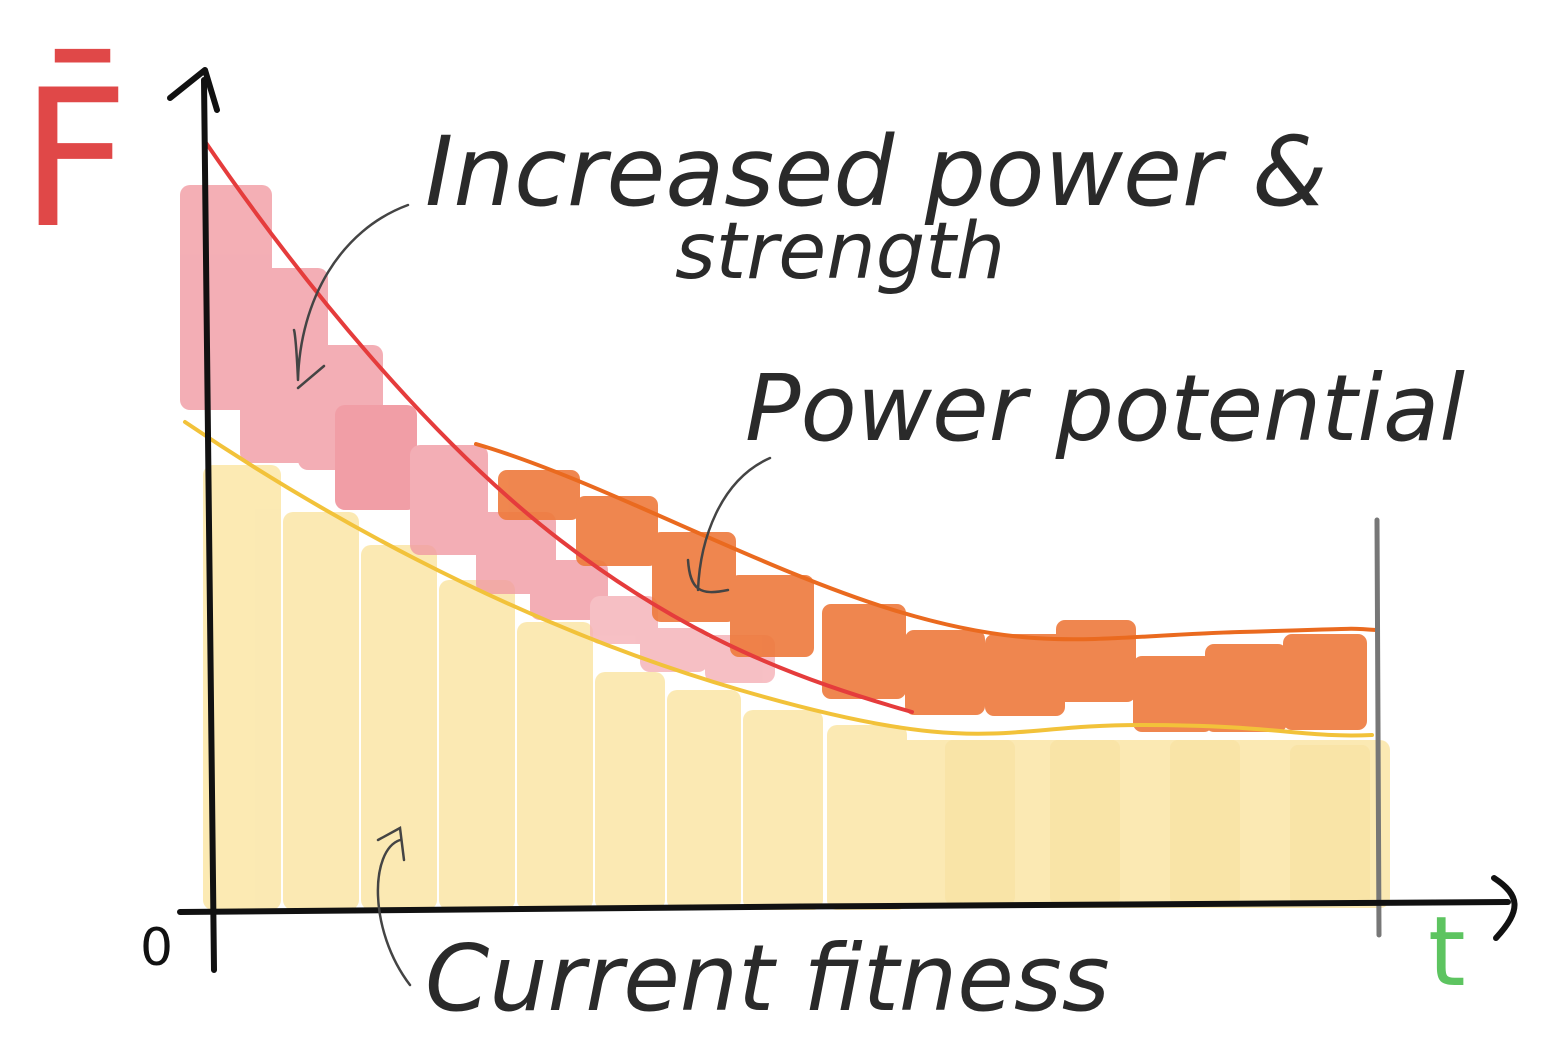  Describe the element at coordinates (394, 906) in the screenshot. I see `fitness-pointer` at that location.